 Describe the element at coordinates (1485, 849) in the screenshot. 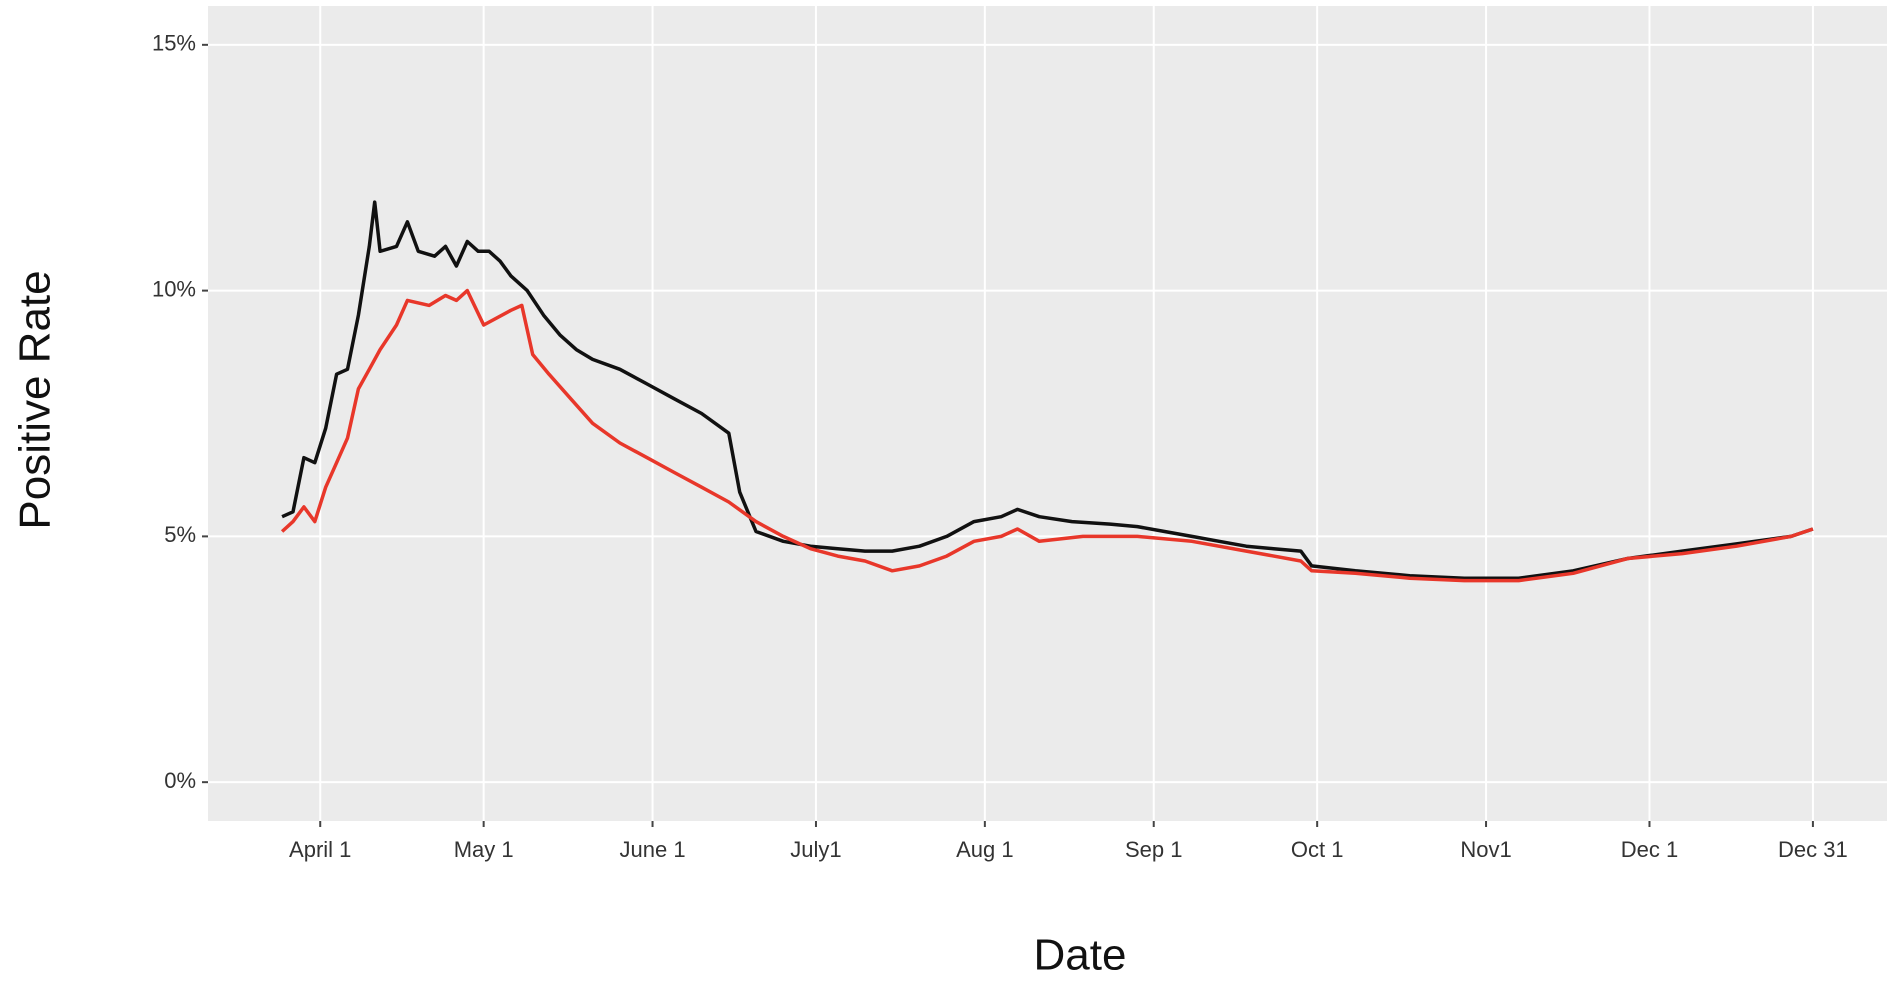

I see `x-tick-label: Nov1` at that location.